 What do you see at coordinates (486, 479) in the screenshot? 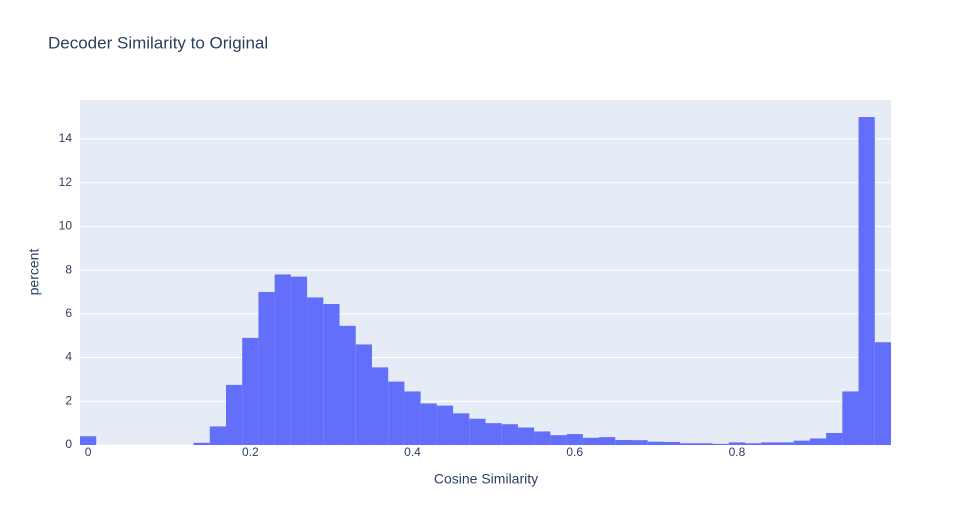
I see `x-axis-title: Cosine Similarity` at bounding box center [486, 479].